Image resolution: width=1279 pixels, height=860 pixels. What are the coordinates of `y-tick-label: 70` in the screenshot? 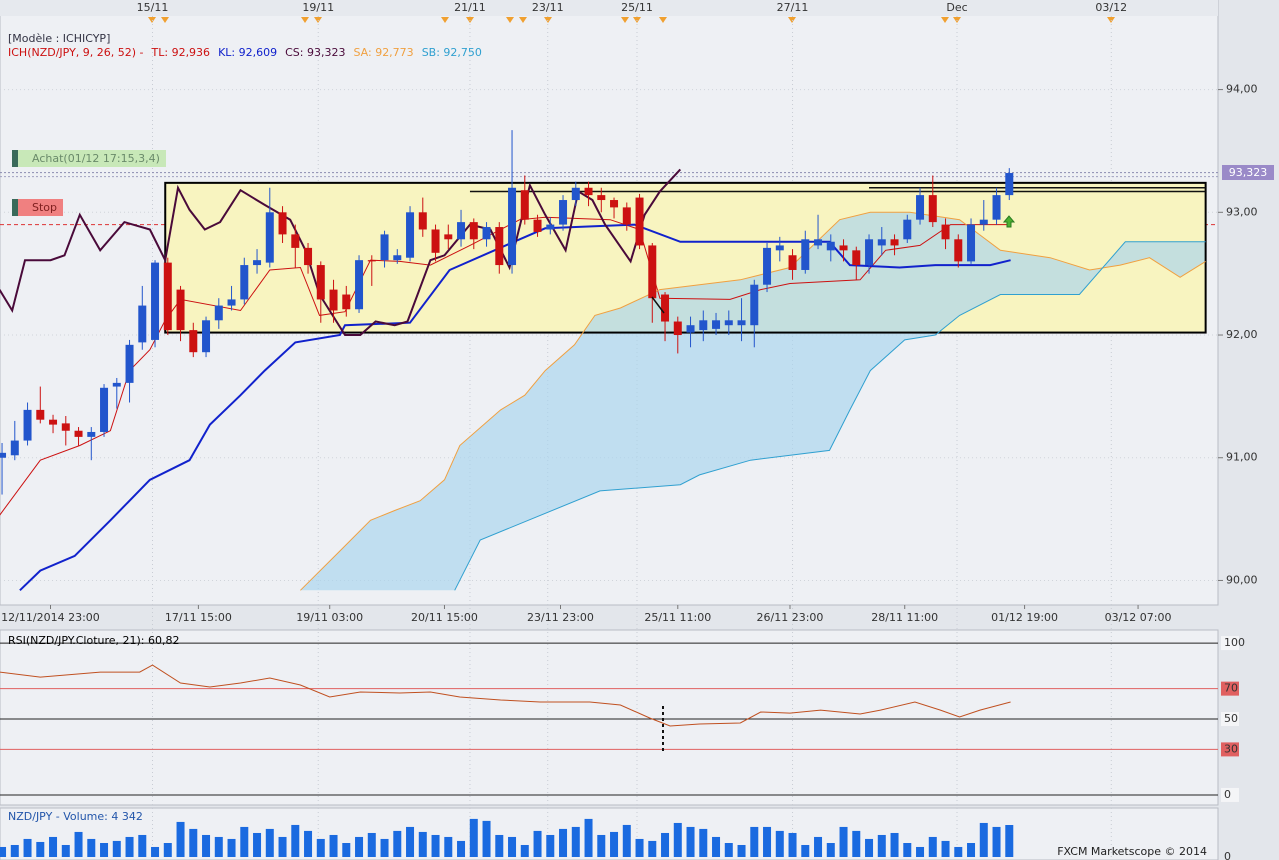 It's located at (1231, 688).